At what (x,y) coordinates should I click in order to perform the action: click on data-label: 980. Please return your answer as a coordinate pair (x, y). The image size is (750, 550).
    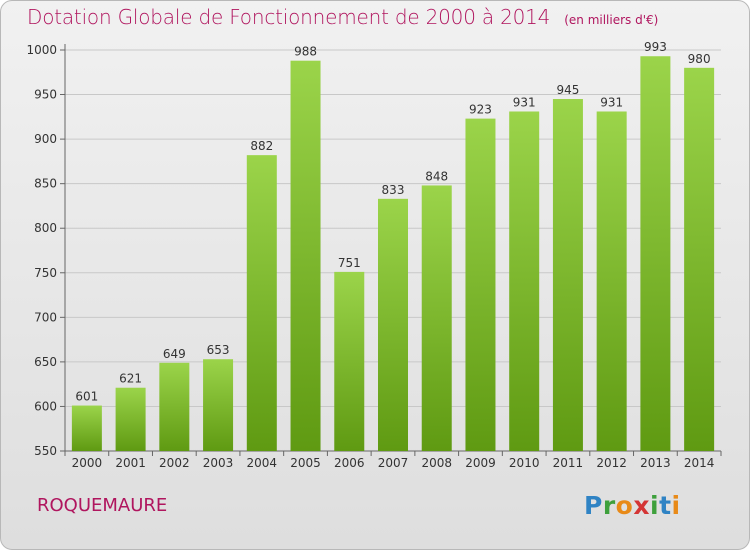
    Looking at the image, I should click on (699, 59).